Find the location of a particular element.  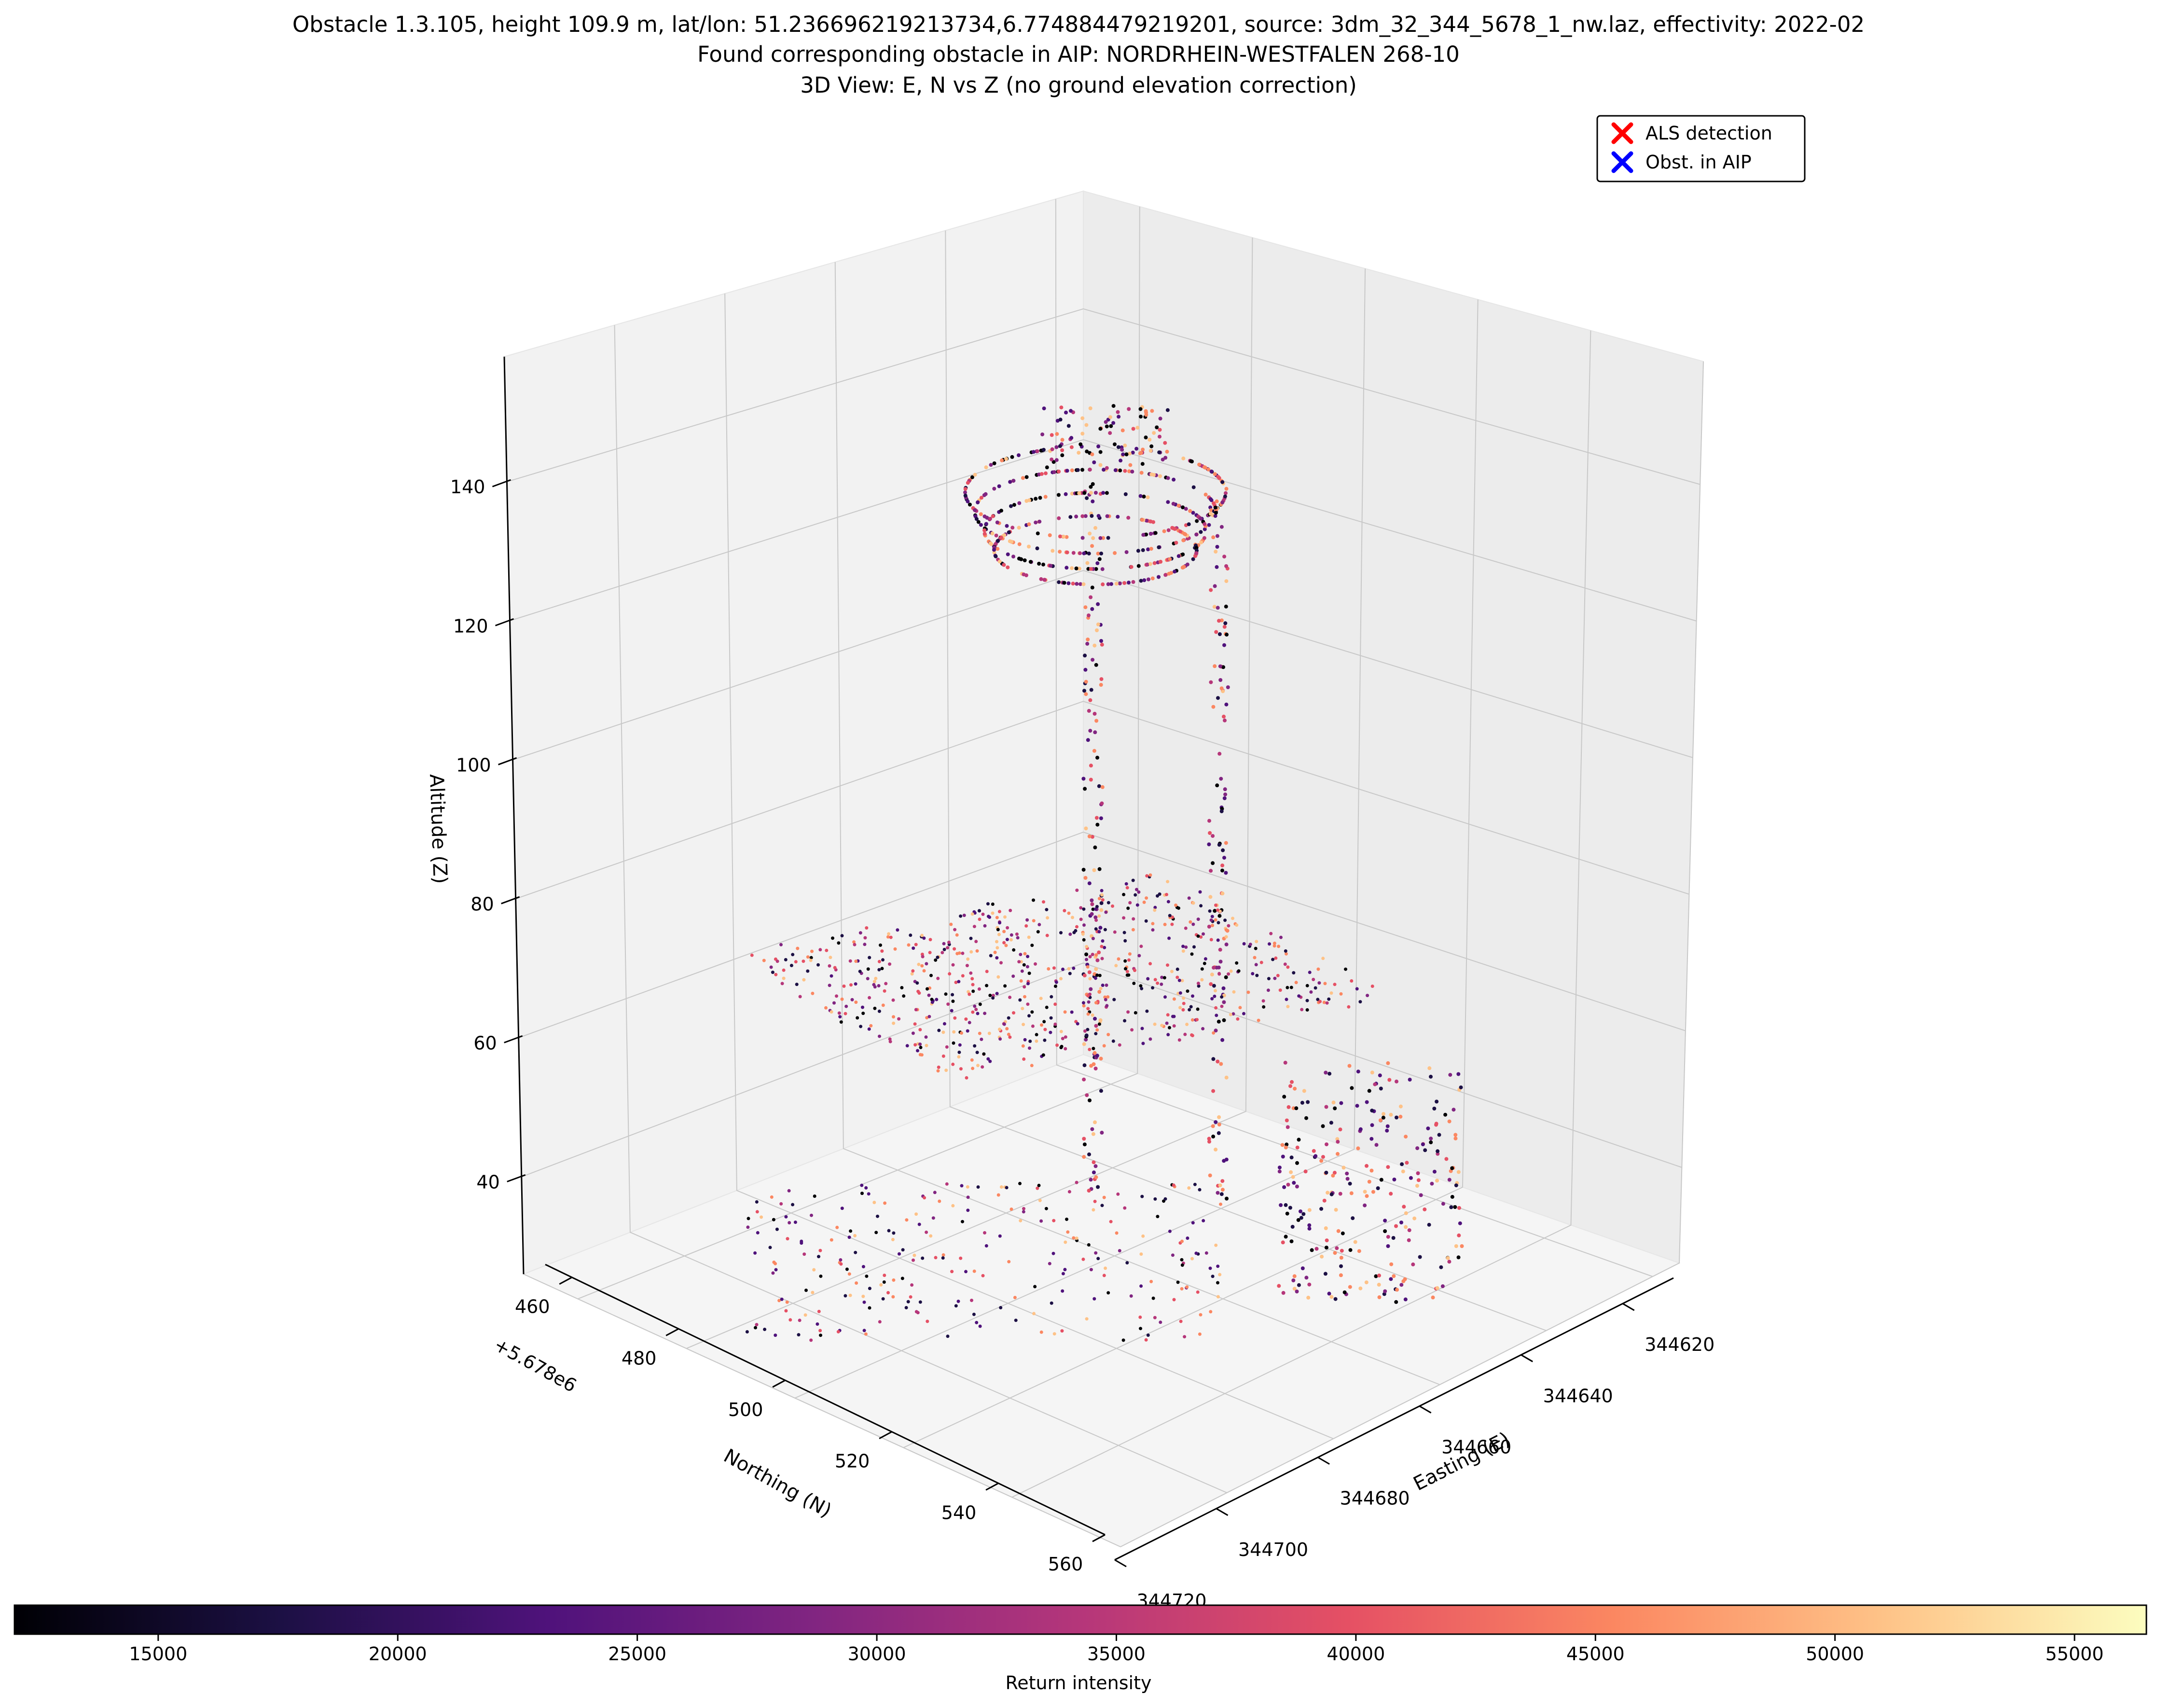

data-point-2046 is located at coordinates (1065, 1269).